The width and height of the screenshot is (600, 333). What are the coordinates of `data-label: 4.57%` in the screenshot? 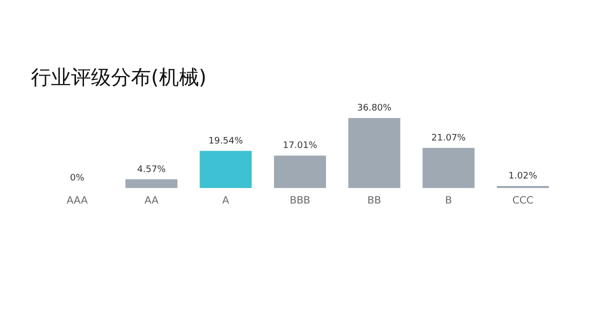 It's located at (151, 169).